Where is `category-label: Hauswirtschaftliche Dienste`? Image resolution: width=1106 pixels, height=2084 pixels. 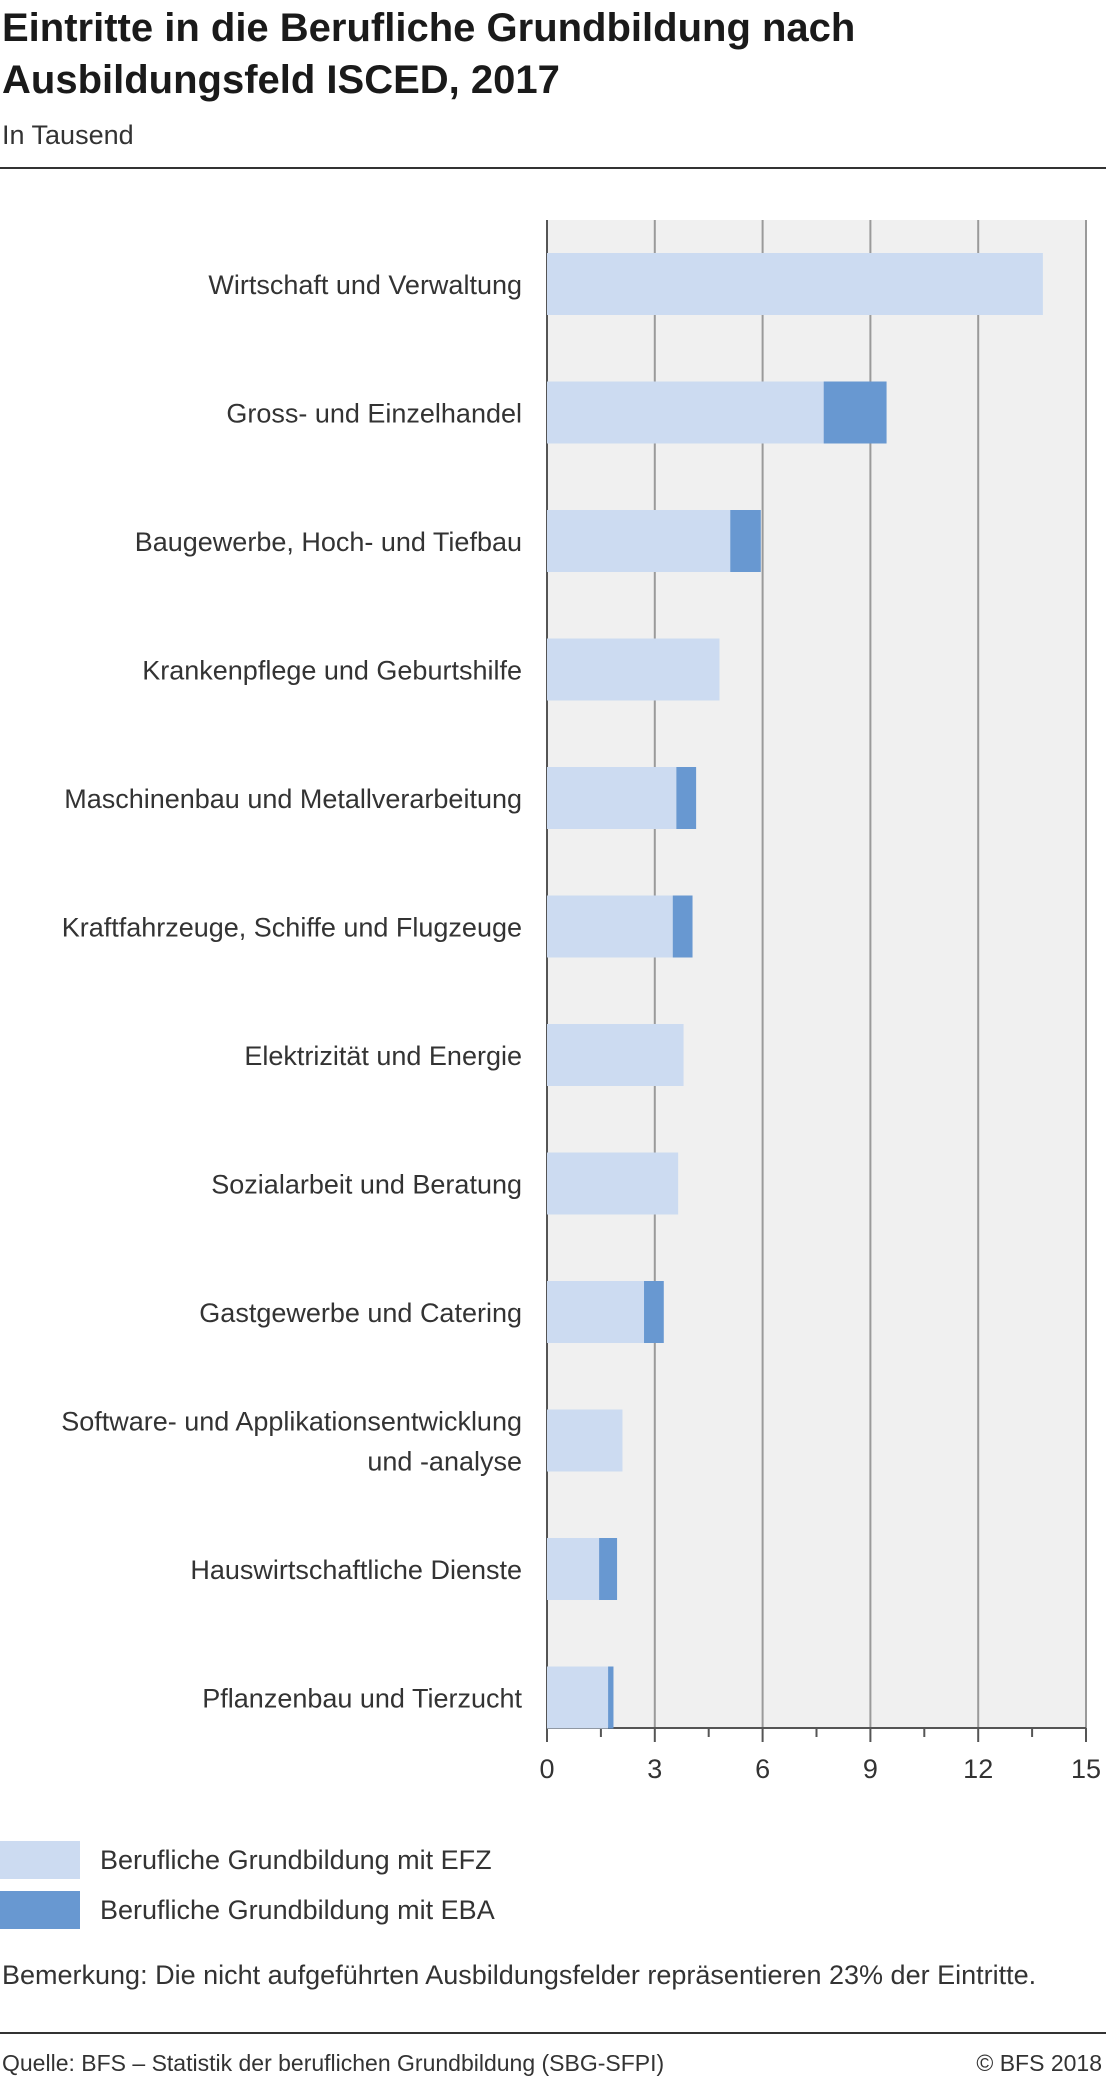 category-label: Hauswirtschaftliche Dienste is located at coordinates (356, 1570).